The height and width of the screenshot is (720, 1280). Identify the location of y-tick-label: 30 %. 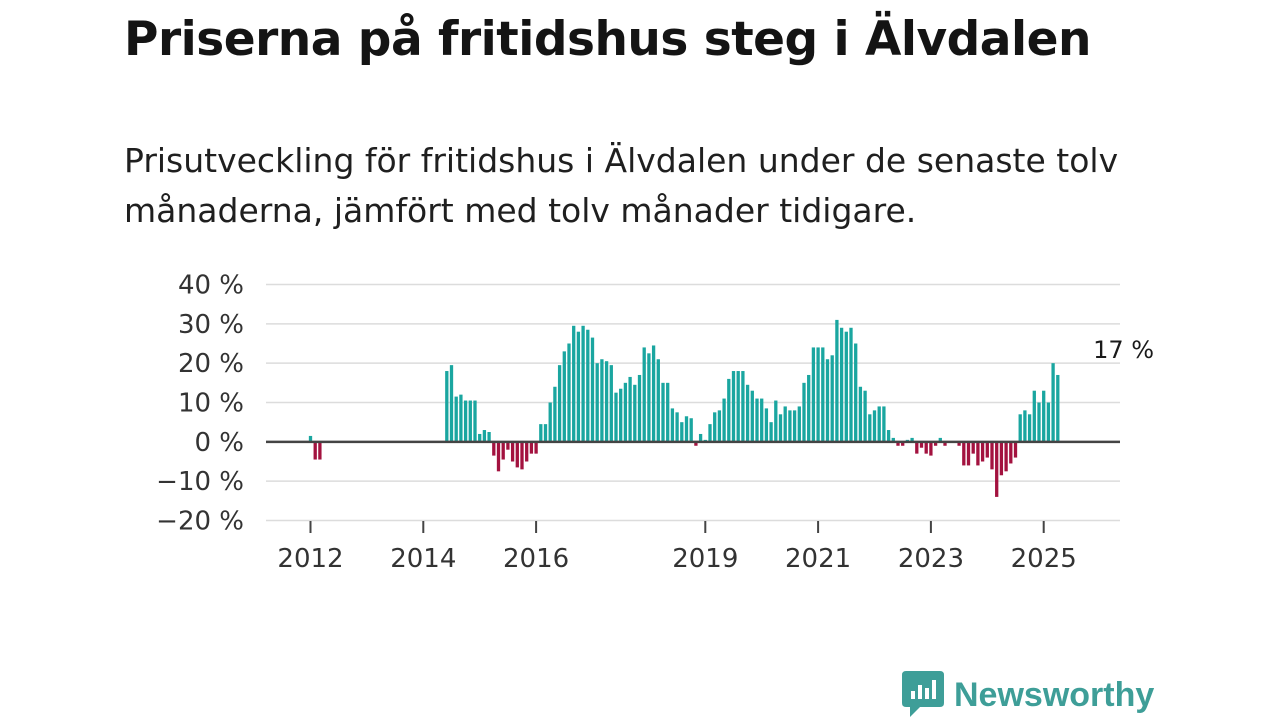
(211, 325).